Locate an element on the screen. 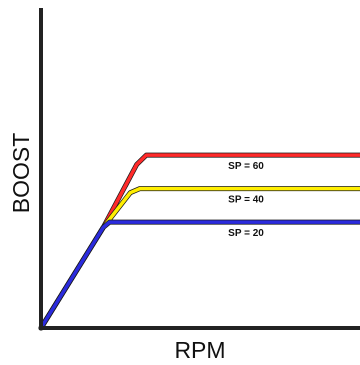  label-layer: SP = 60 SP = 40 SP = 20 is located at coordinates (246, 200).